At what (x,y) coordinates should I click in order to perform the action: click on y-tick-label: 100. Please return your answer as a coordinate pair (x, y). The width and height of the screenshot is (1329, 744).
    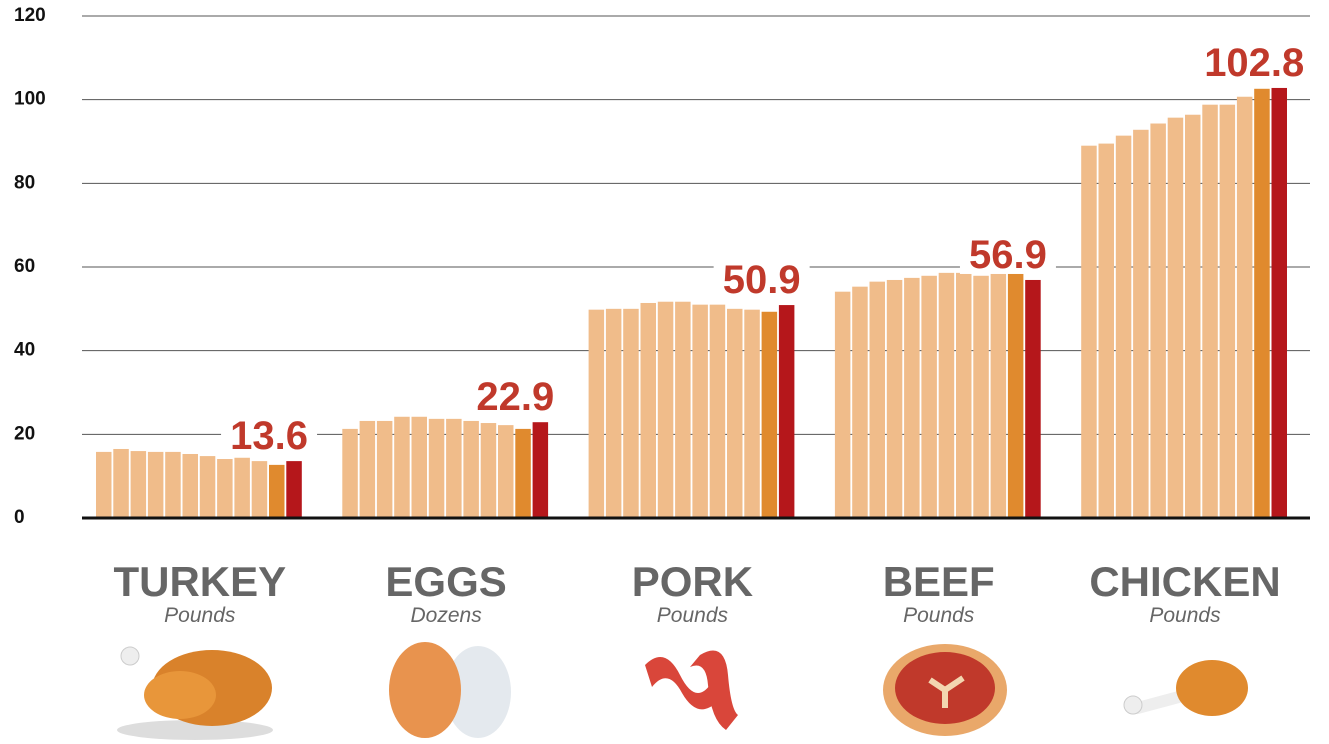
    Looking at the image, I should click on (30, 99).